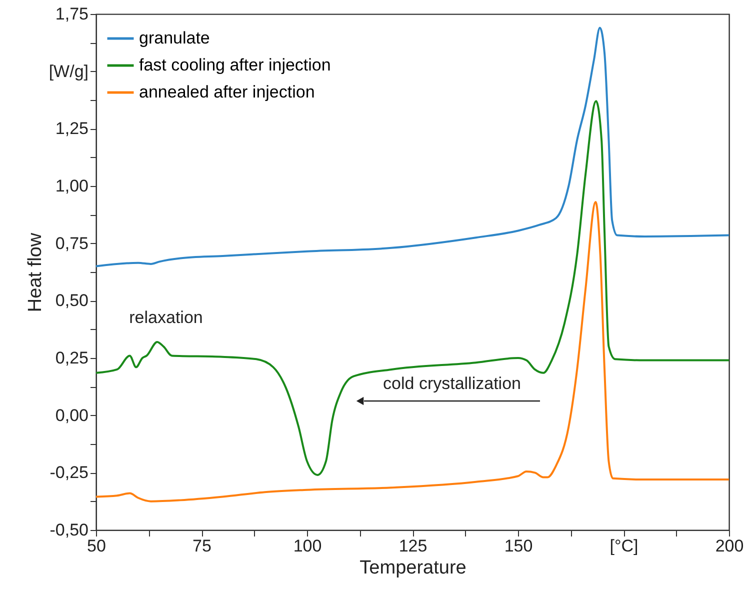  Describe the element at coordinates (518, 546) in the screenshot. I see `x-tick-label: 150` at that location.